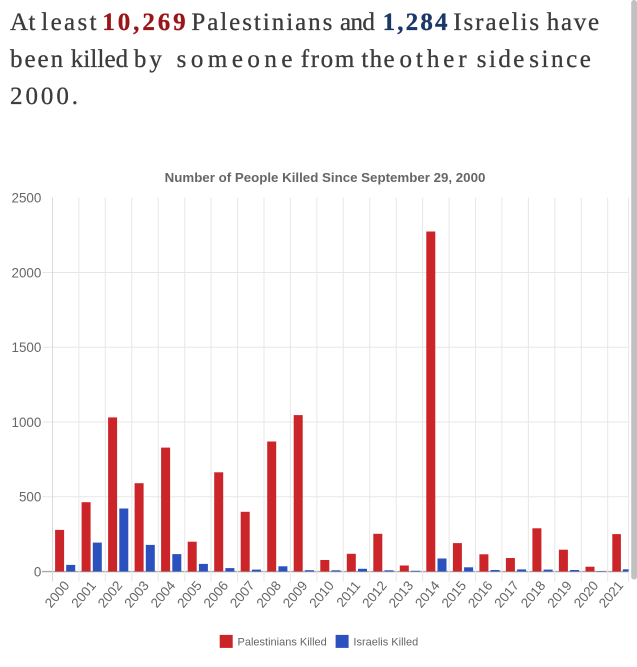  What do you see at coordinates (295, 594) in the screenshot?
I see `svg-text: 2009` at bounding box center [295, 594].